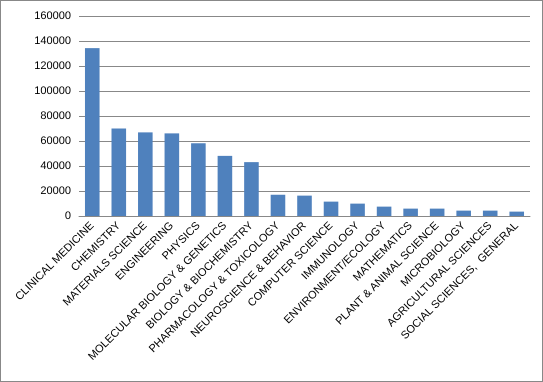 Image resolution: width=543 pixels, height=382 pixels. Describe the element at coordinates (55, 116) in the screenshot. I see `y-tick-label: 80000` at that location.